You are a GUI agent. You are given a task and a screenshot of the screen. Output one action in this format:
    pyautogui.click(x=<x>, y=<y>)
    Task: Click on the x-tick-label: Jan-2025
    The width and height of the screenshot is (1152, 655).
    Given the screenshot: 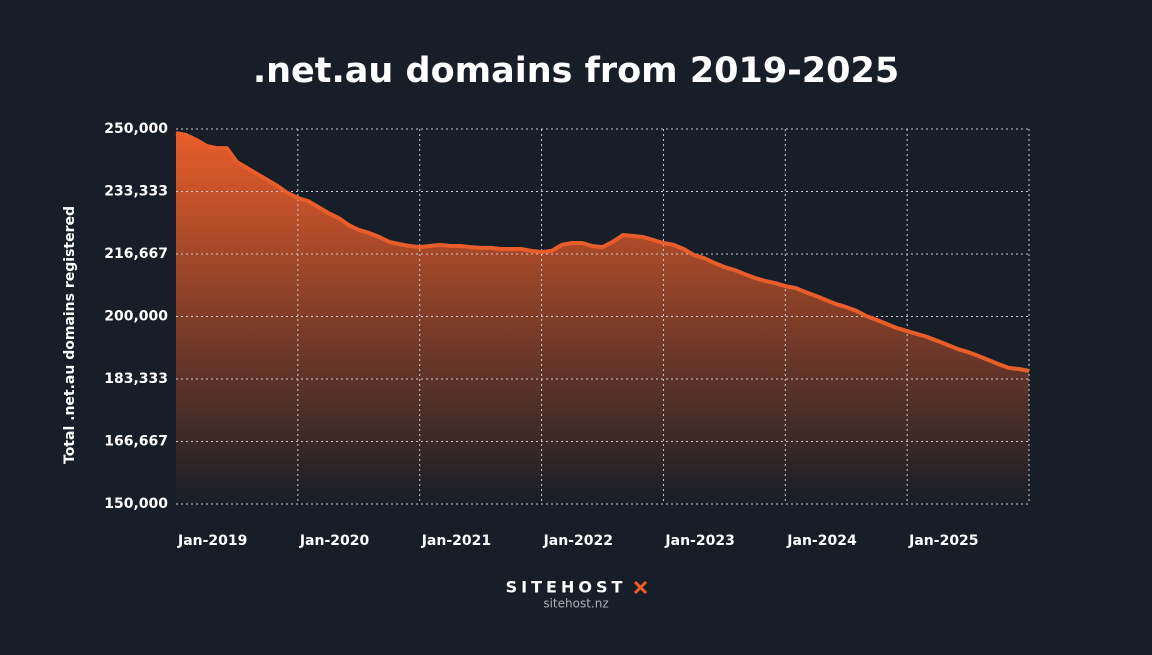 What is the action you would take?
    pyautogui.click(x=943, y=541)
    